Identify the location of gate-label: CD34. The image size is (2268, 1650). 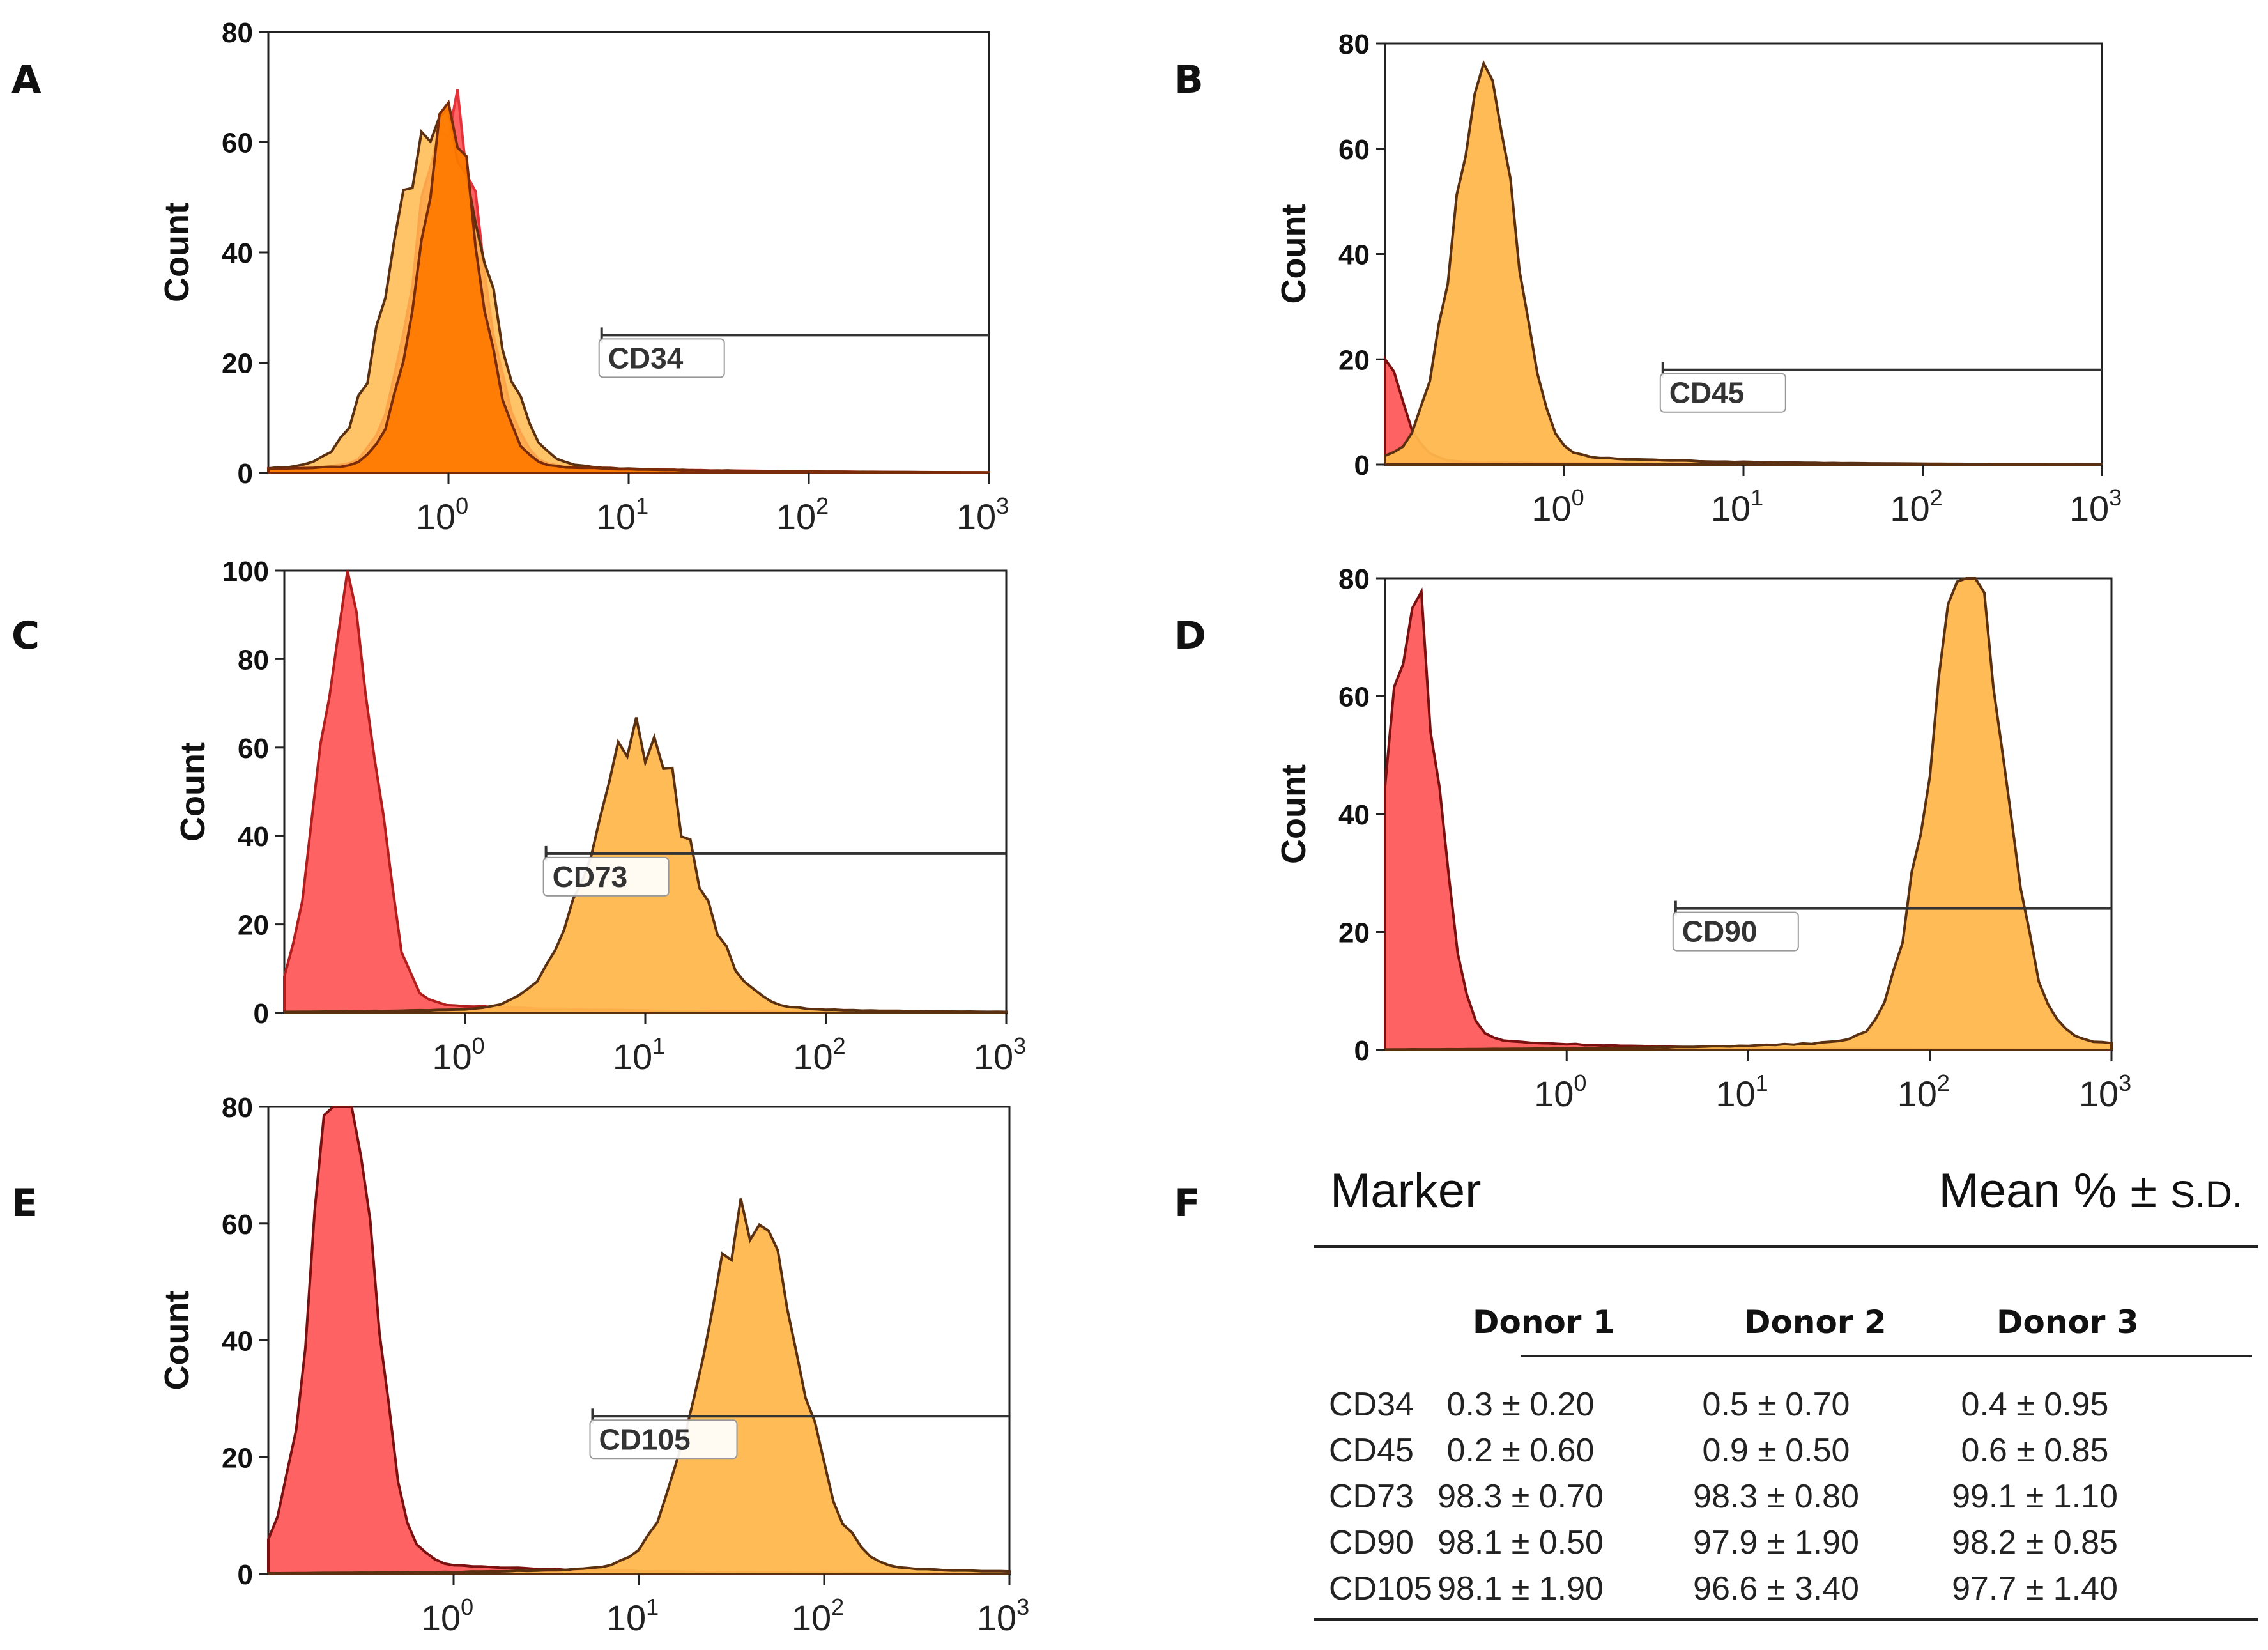
(646, 358).